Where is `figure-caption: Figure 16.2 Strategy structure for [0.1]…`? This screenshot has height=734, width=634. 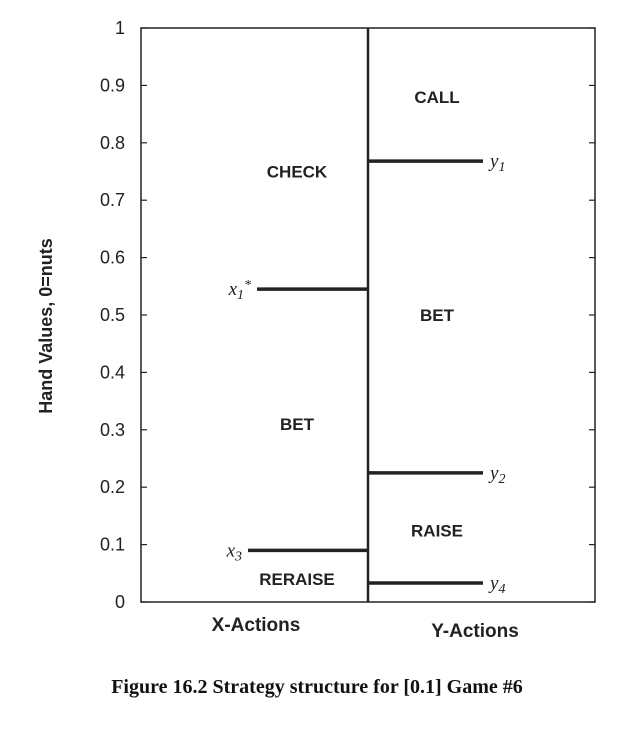
figure-caption: Figure 16.2 Strategy structure for [0.1]… is located at coordinates (317, 687).